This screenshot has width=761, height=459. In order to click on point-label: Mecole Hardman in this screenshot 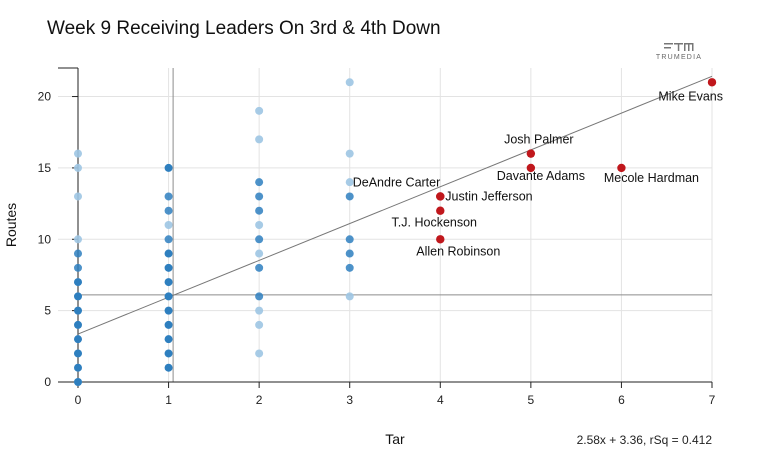, I will do `click(651, 178)`.